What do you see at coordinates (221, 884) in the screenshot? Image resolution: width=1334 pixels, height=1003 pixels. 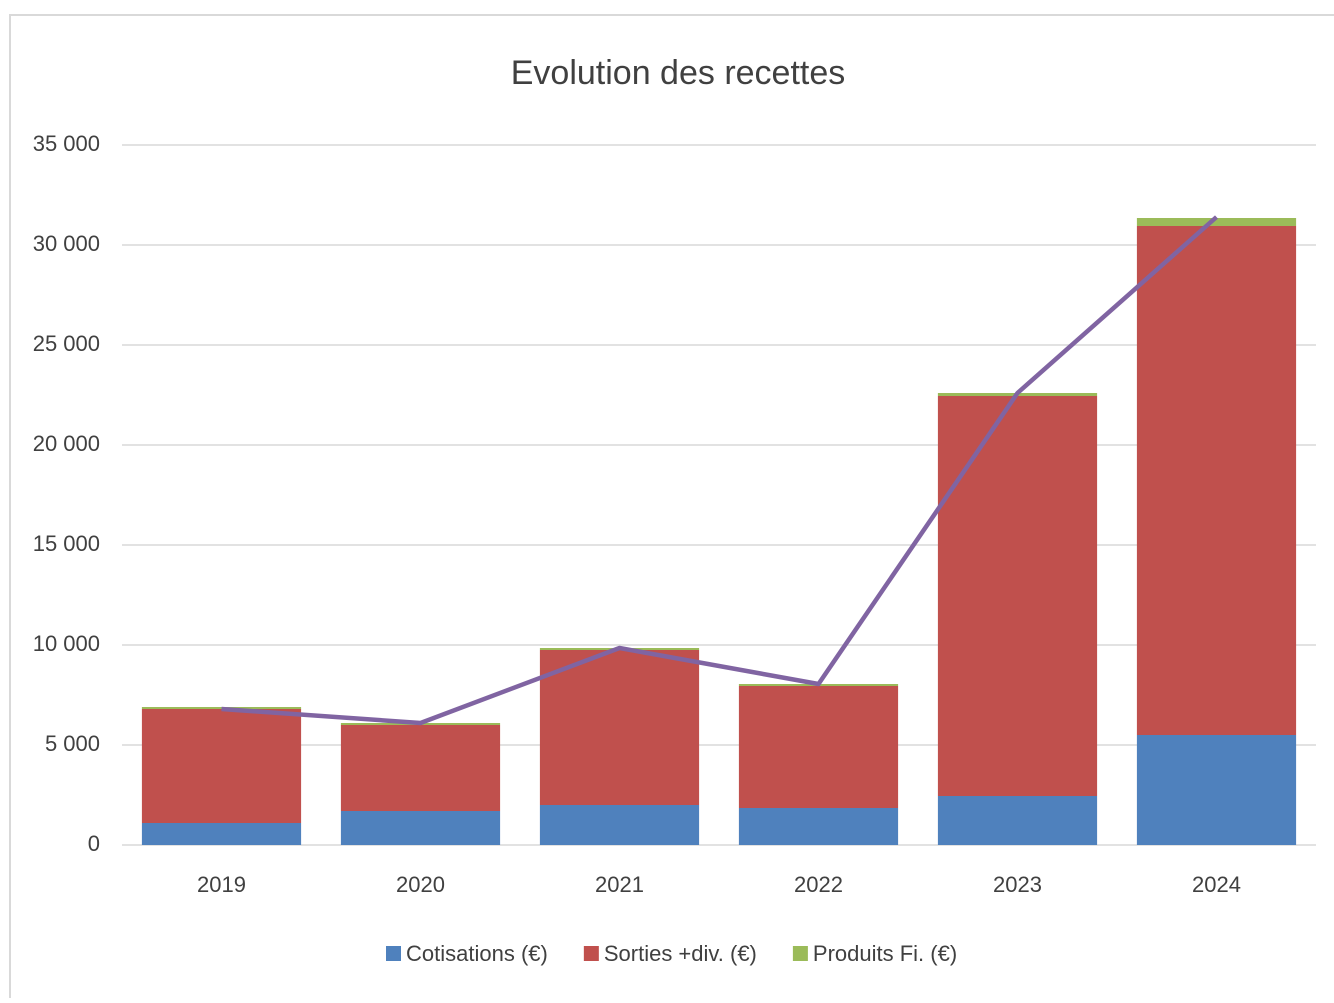 I see `x-tick-label: 2019` at bounding box center [221, 884].